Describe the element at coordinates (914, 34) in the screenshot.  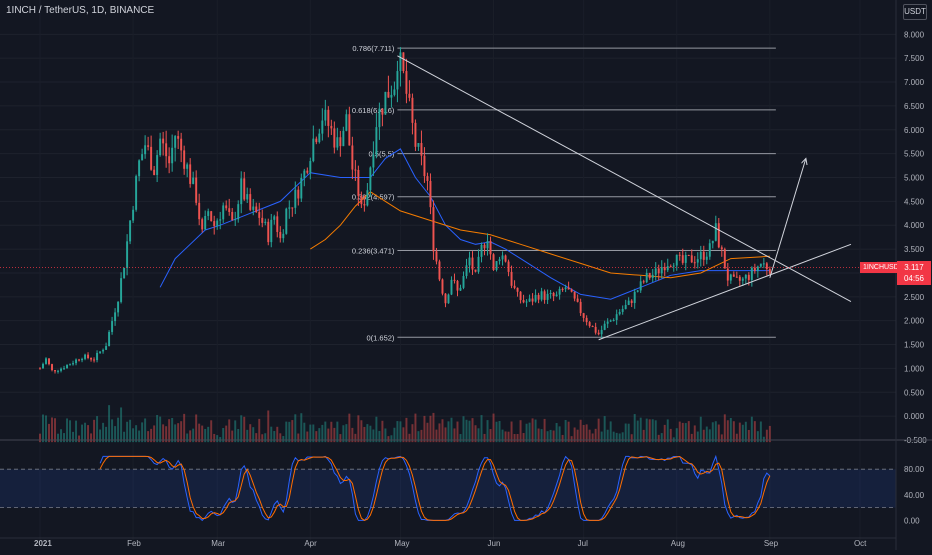
I see `y-tick-label: 8.000` at that location.